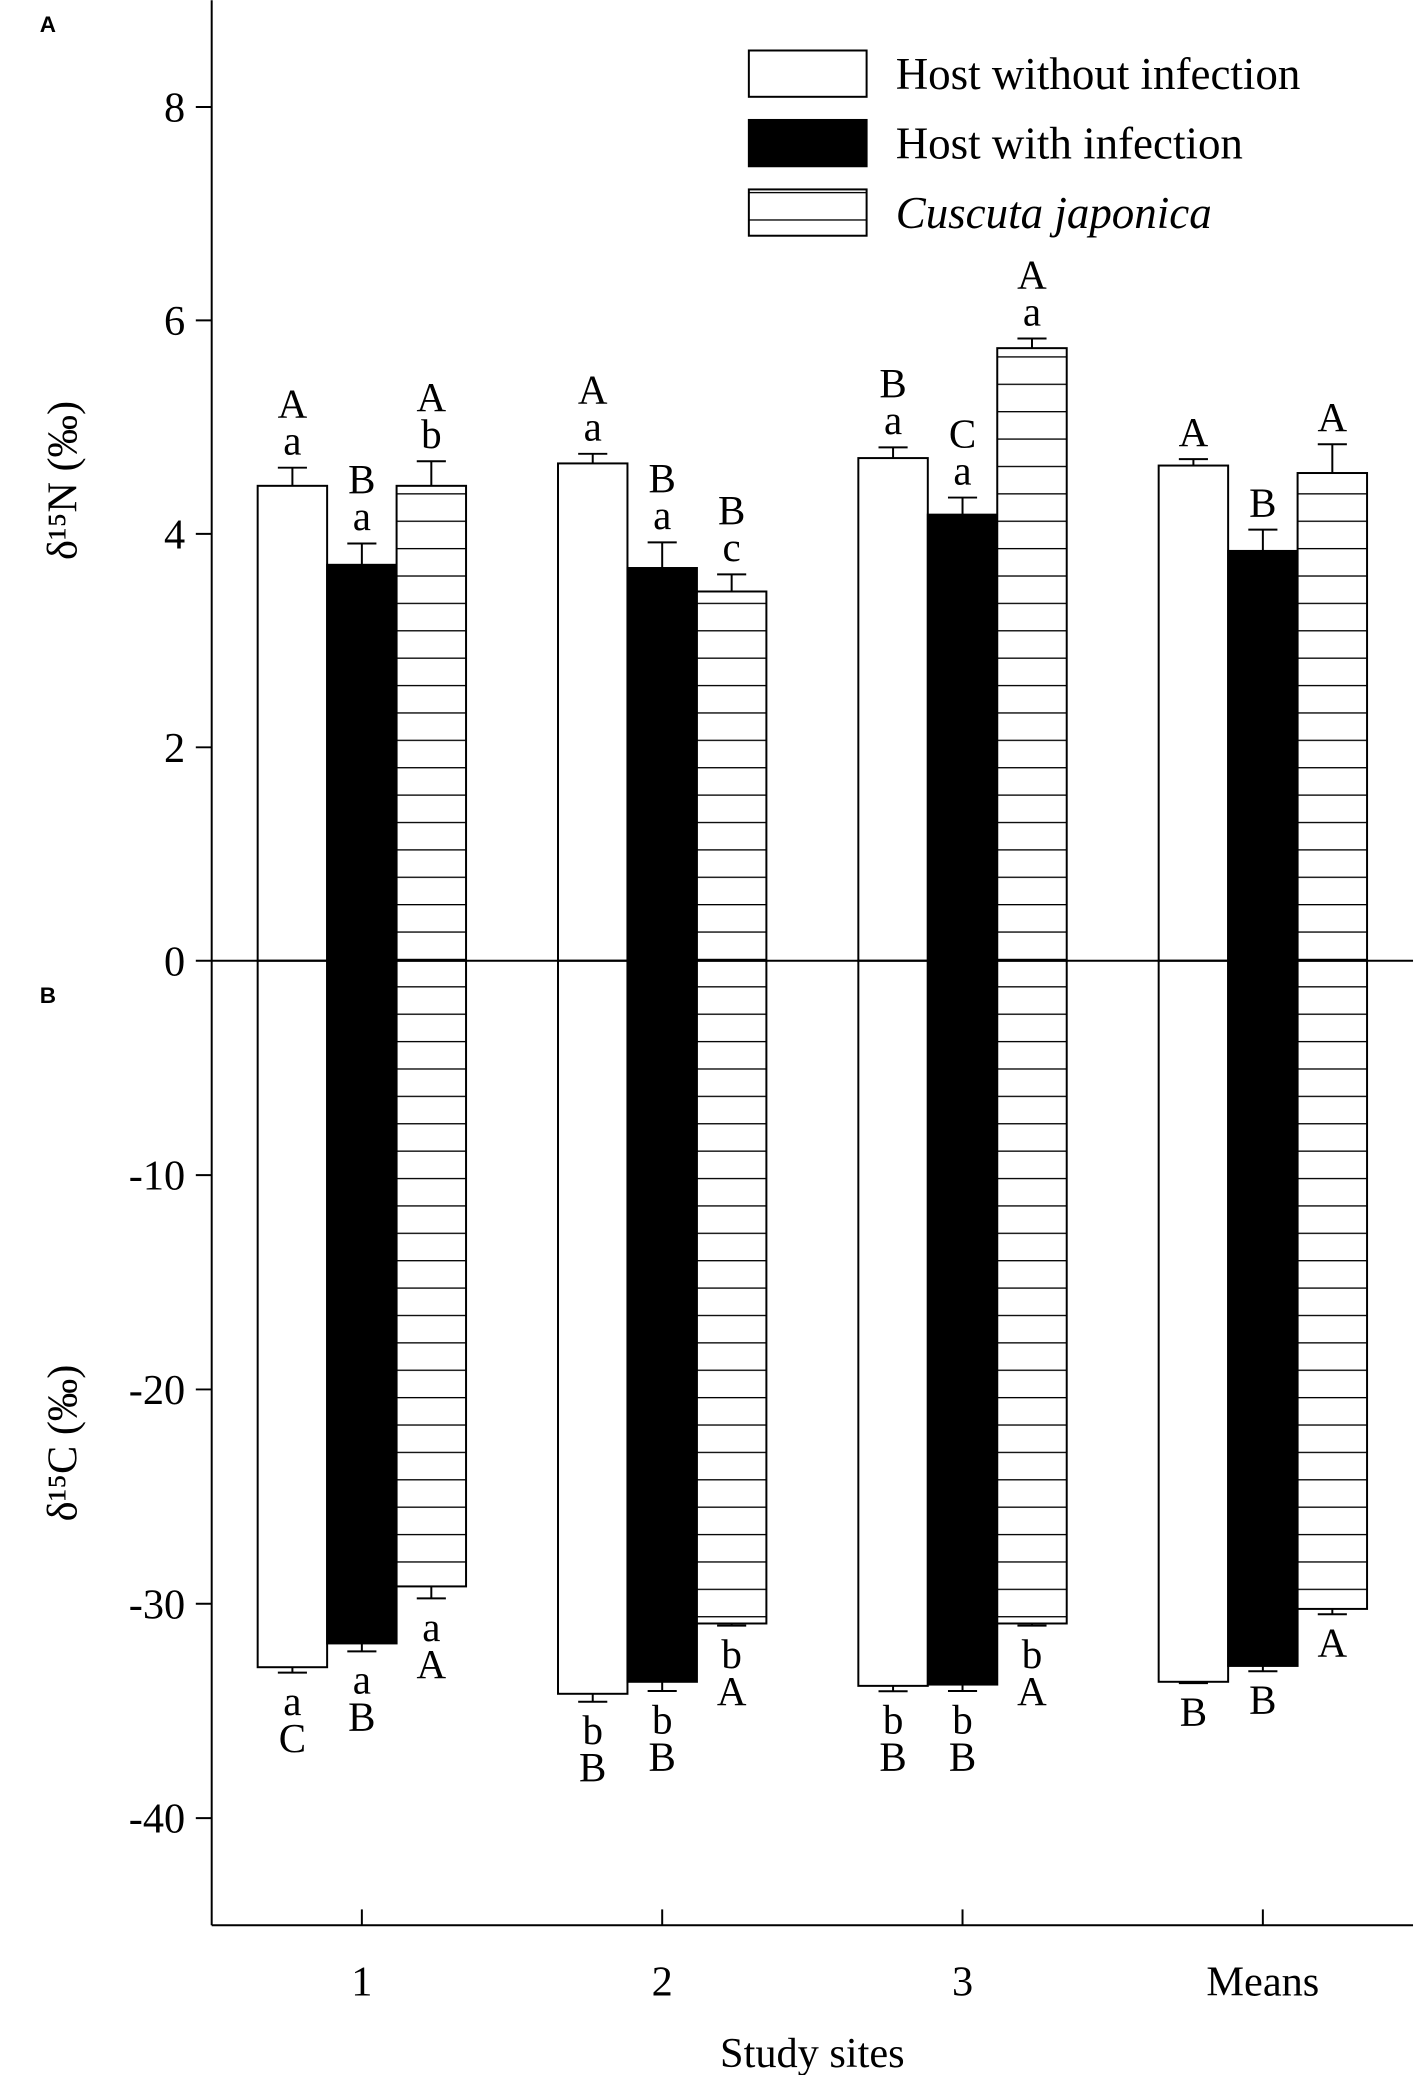 The width and height of the screenshot is (1417, 2075). Describe the element at coordinates (157, 1390) in the screenshot. I see `y-tick-label: -20` at that location.